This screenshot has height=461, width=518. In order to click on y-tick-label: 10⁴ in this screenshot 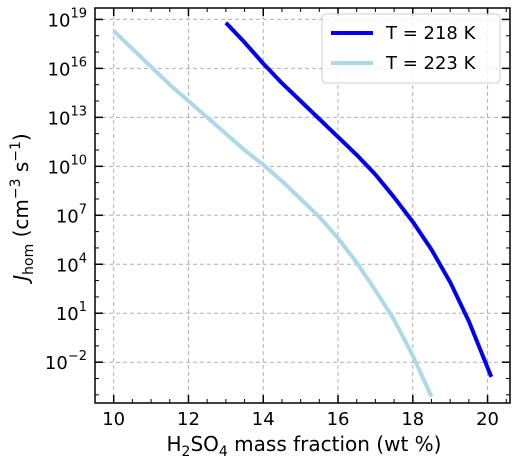, I will do `click(71, 263)`.